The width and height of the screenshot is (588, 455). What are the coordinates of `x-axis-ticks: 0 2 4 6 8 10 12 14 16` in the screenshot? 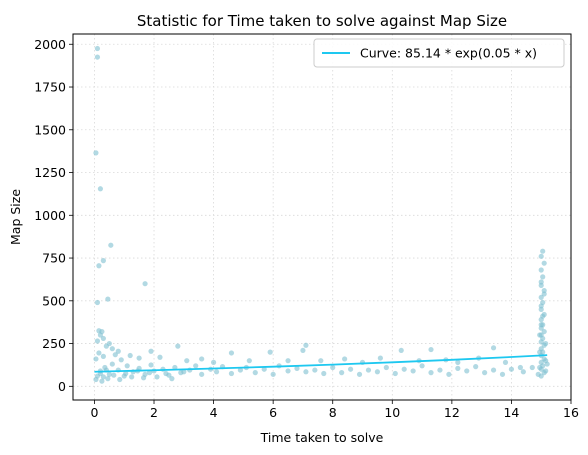 It's located at (334, 410).